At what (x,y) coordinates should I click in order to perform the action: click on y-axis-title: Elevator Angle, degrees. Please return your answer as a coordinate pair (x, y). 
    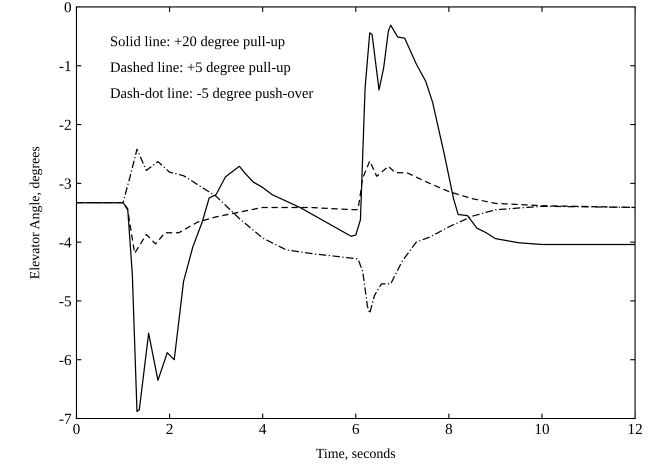
    Looking at the image, I should click on (36, 212).